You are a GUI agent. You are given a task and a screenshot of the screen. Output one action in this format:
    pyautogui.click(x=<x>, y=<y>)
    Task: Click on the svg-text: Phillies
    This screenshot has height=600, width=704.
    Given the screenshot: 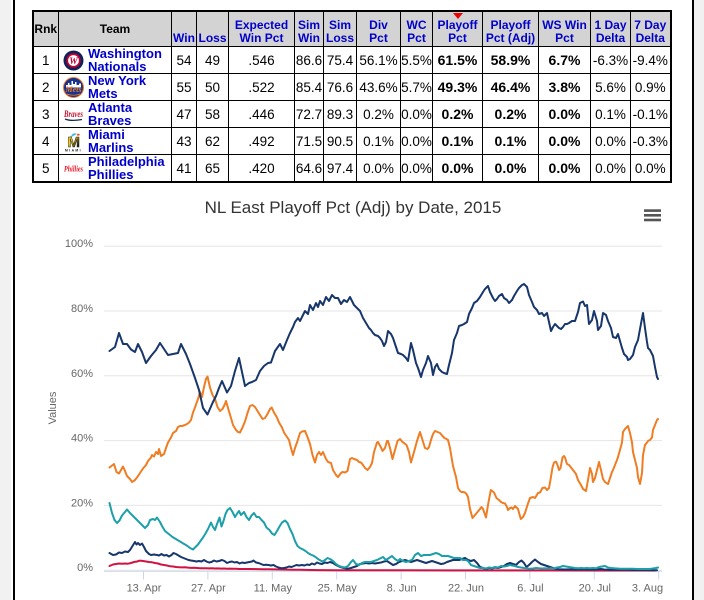 What is the action you would take?
    pyautogui.click(x=73, y=168)
    